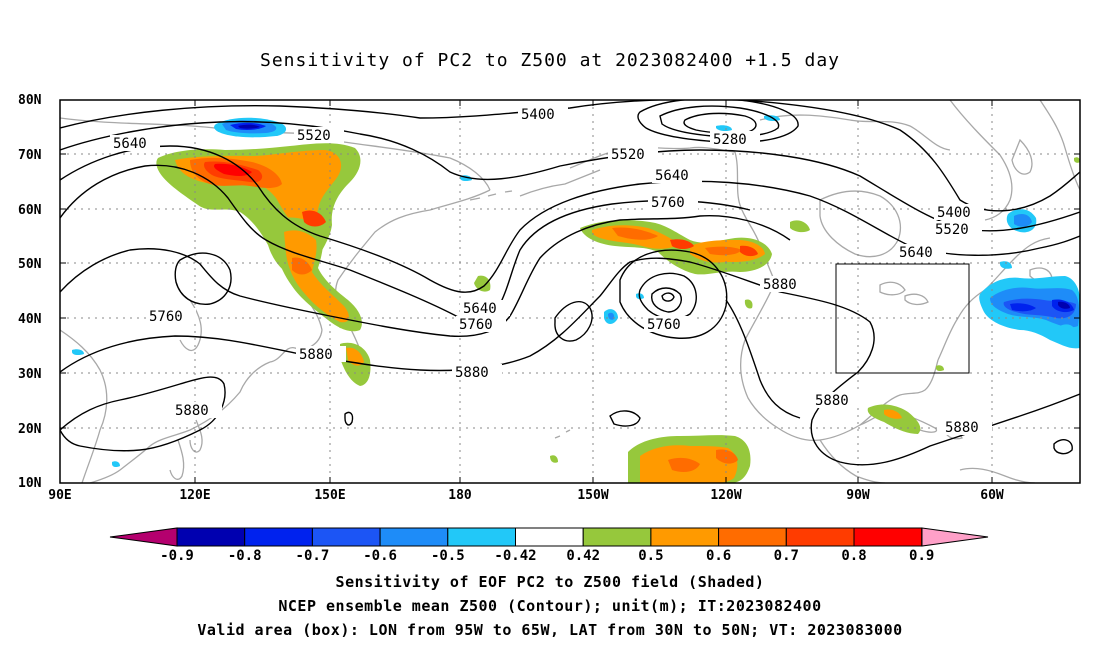 Image resolution: width=1100 pixels, height=650 pixels. I want to click on lon-label: 90E, so click(59, 495).